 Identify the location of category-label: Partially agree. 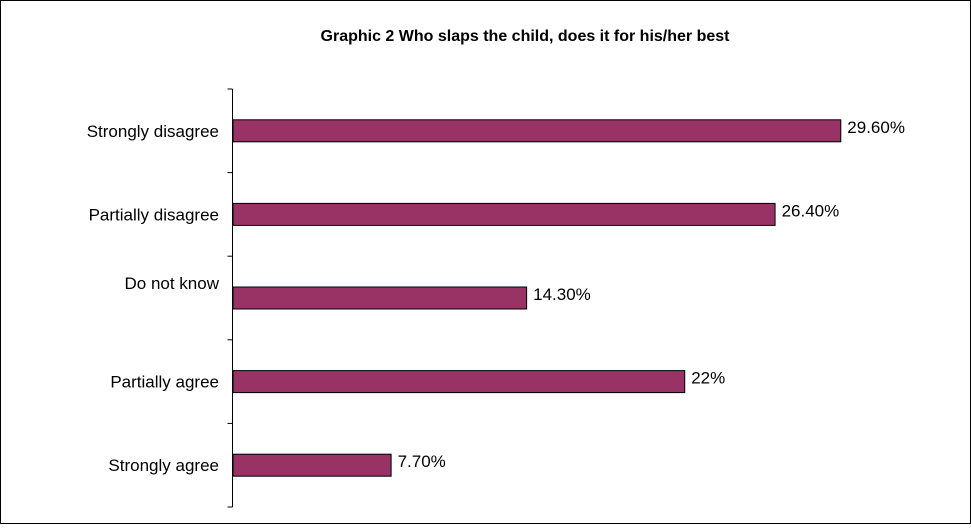
(164, 382).